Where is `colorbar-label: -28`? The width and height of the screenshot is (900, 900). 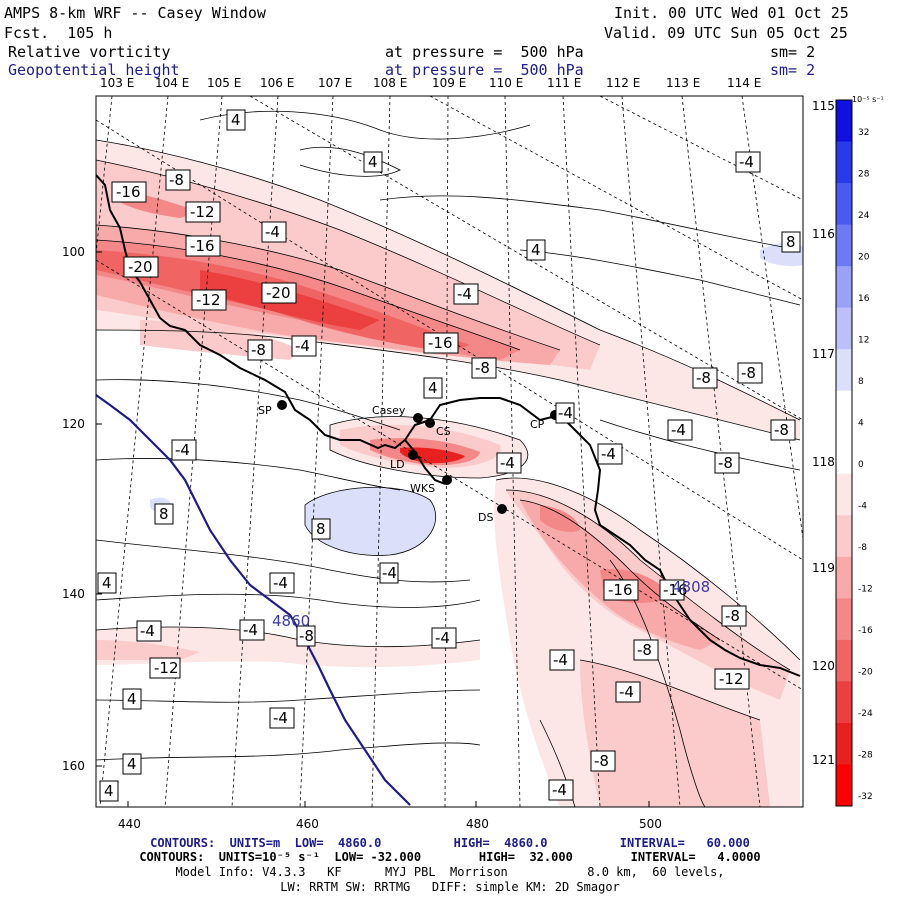 colorbar-label: -28 is located at coordinates (865, 756).